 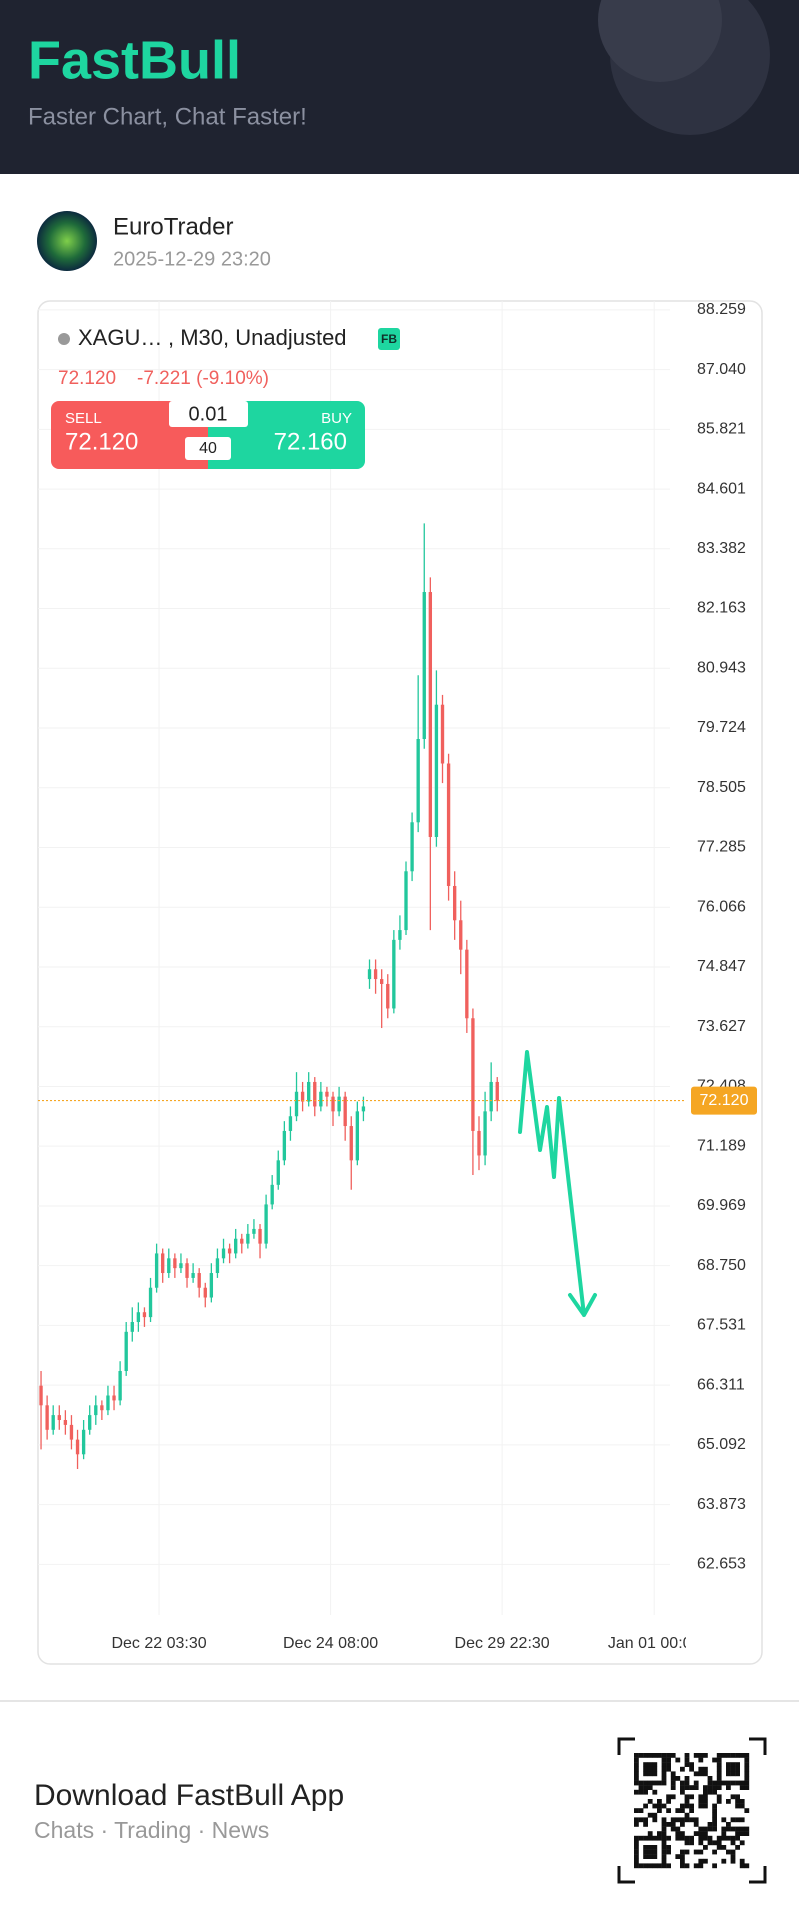 What do you see at coordinates (208, 448) in the screenshot?
I see `spread: 40` at bounding box center [208, 448].